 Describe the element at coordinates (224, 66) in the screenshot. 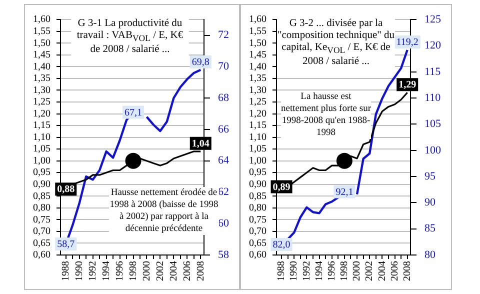

I see `y2-tick-label: 70` at that location.